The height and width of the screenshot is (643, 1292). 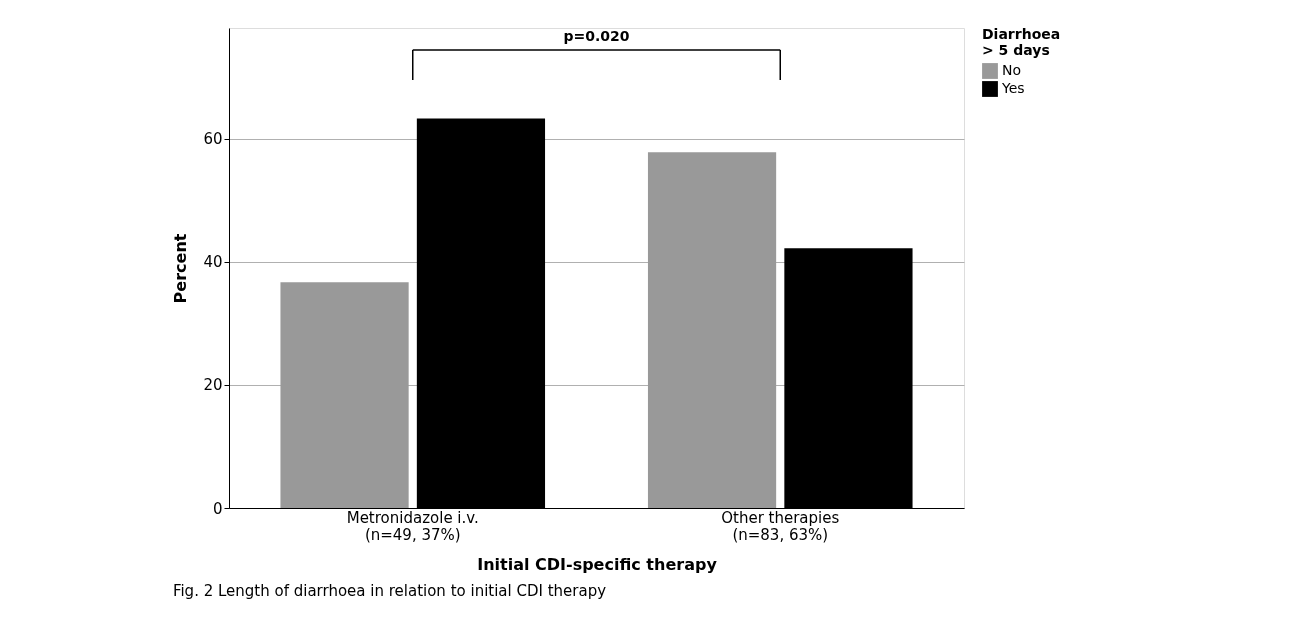 What do you see at coordinates (181, 268) in the screenshot?
I see `y-axis-title: Percent` at bounding box center [181, 268].